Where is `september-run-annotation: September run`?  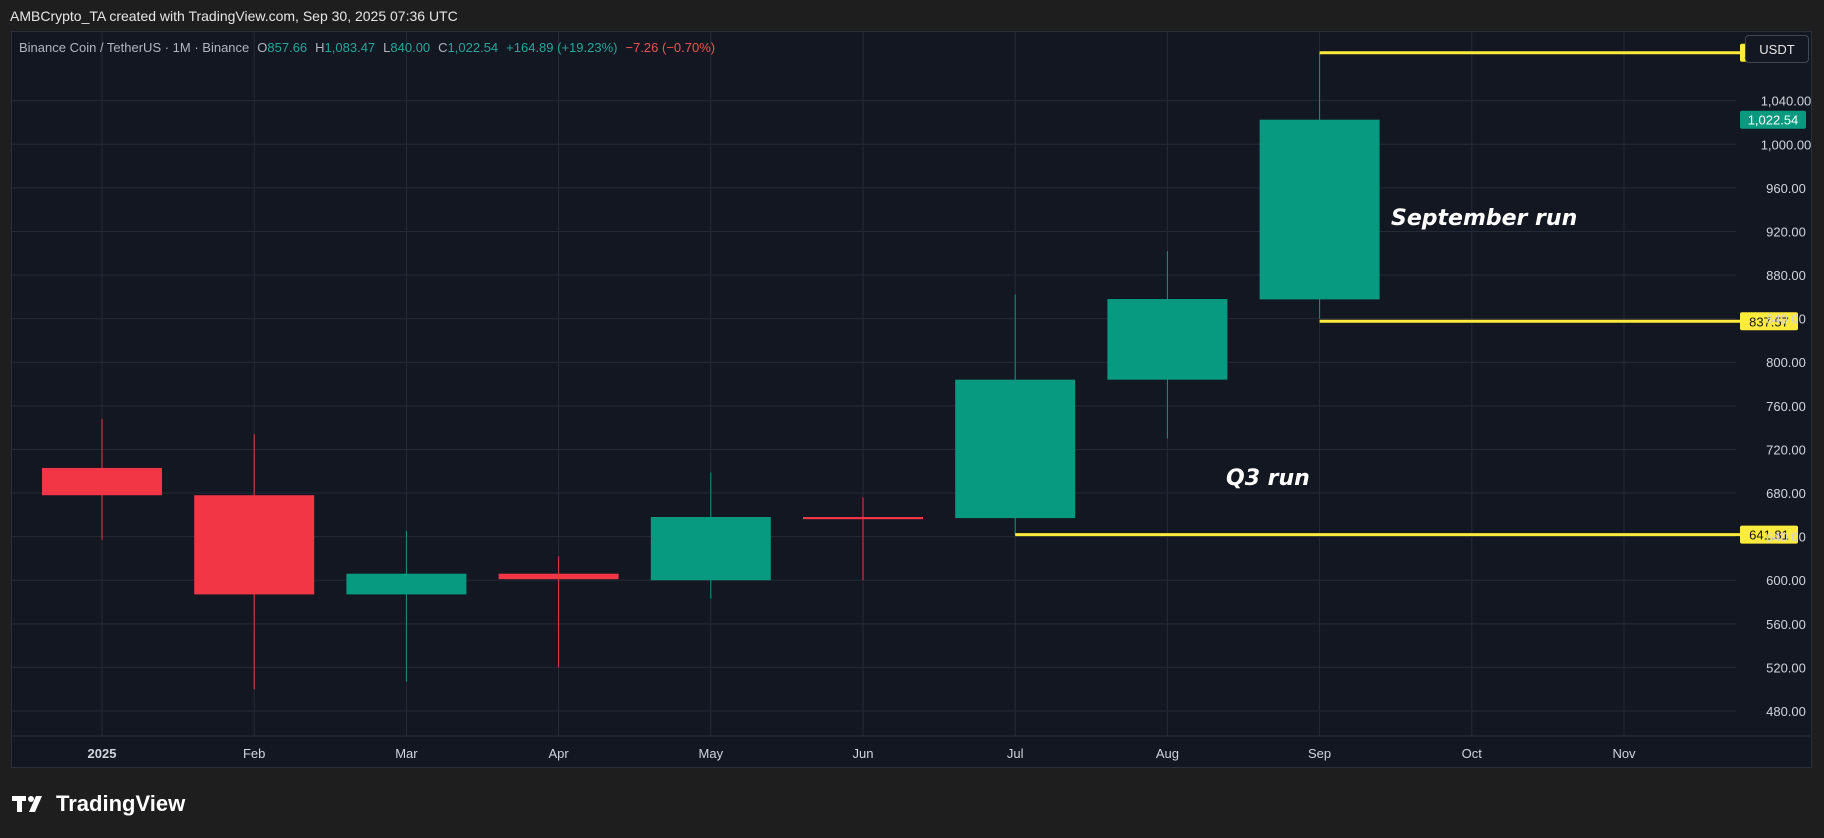
september-run-annotation: September run is located at coordinates (1484, 218).